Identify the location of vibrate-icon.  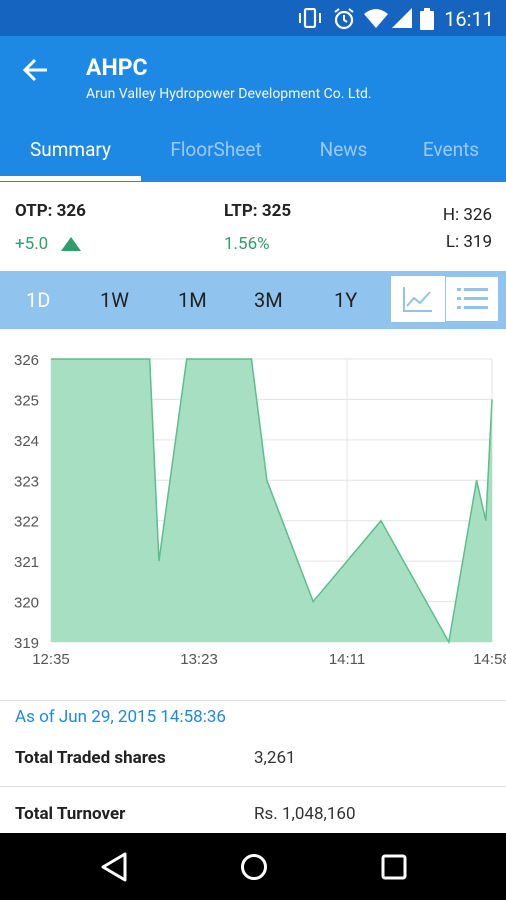
(310, 18).